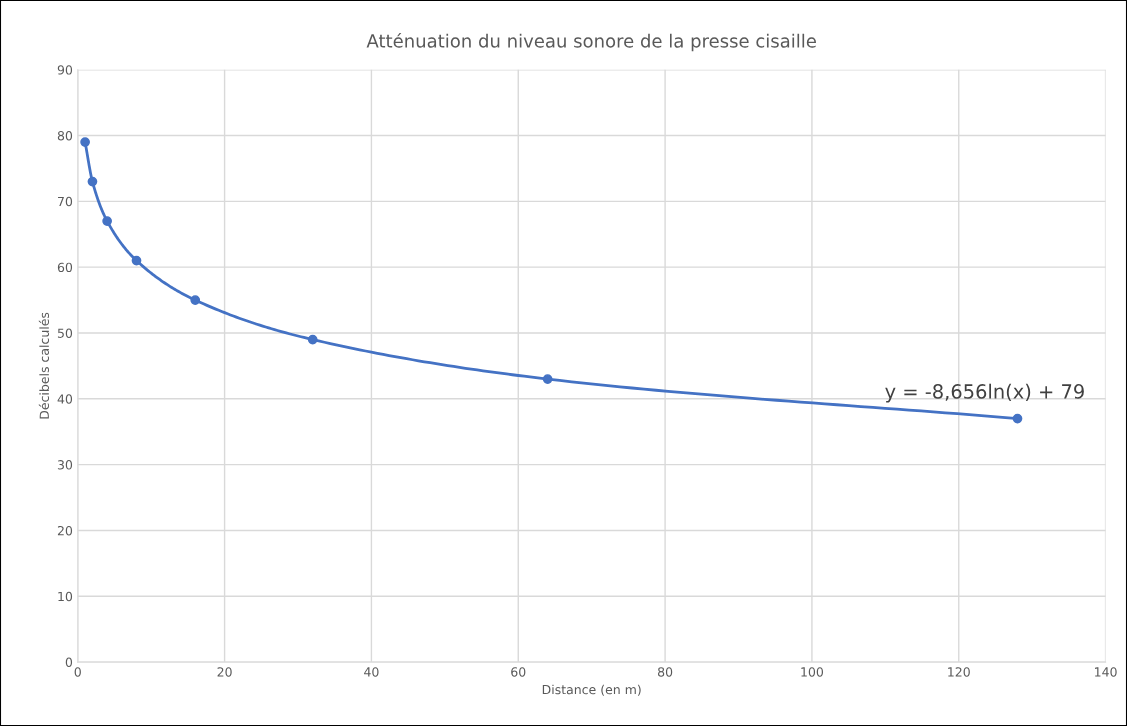  I want to click on y-tick-label: 20, so click(65, 530).